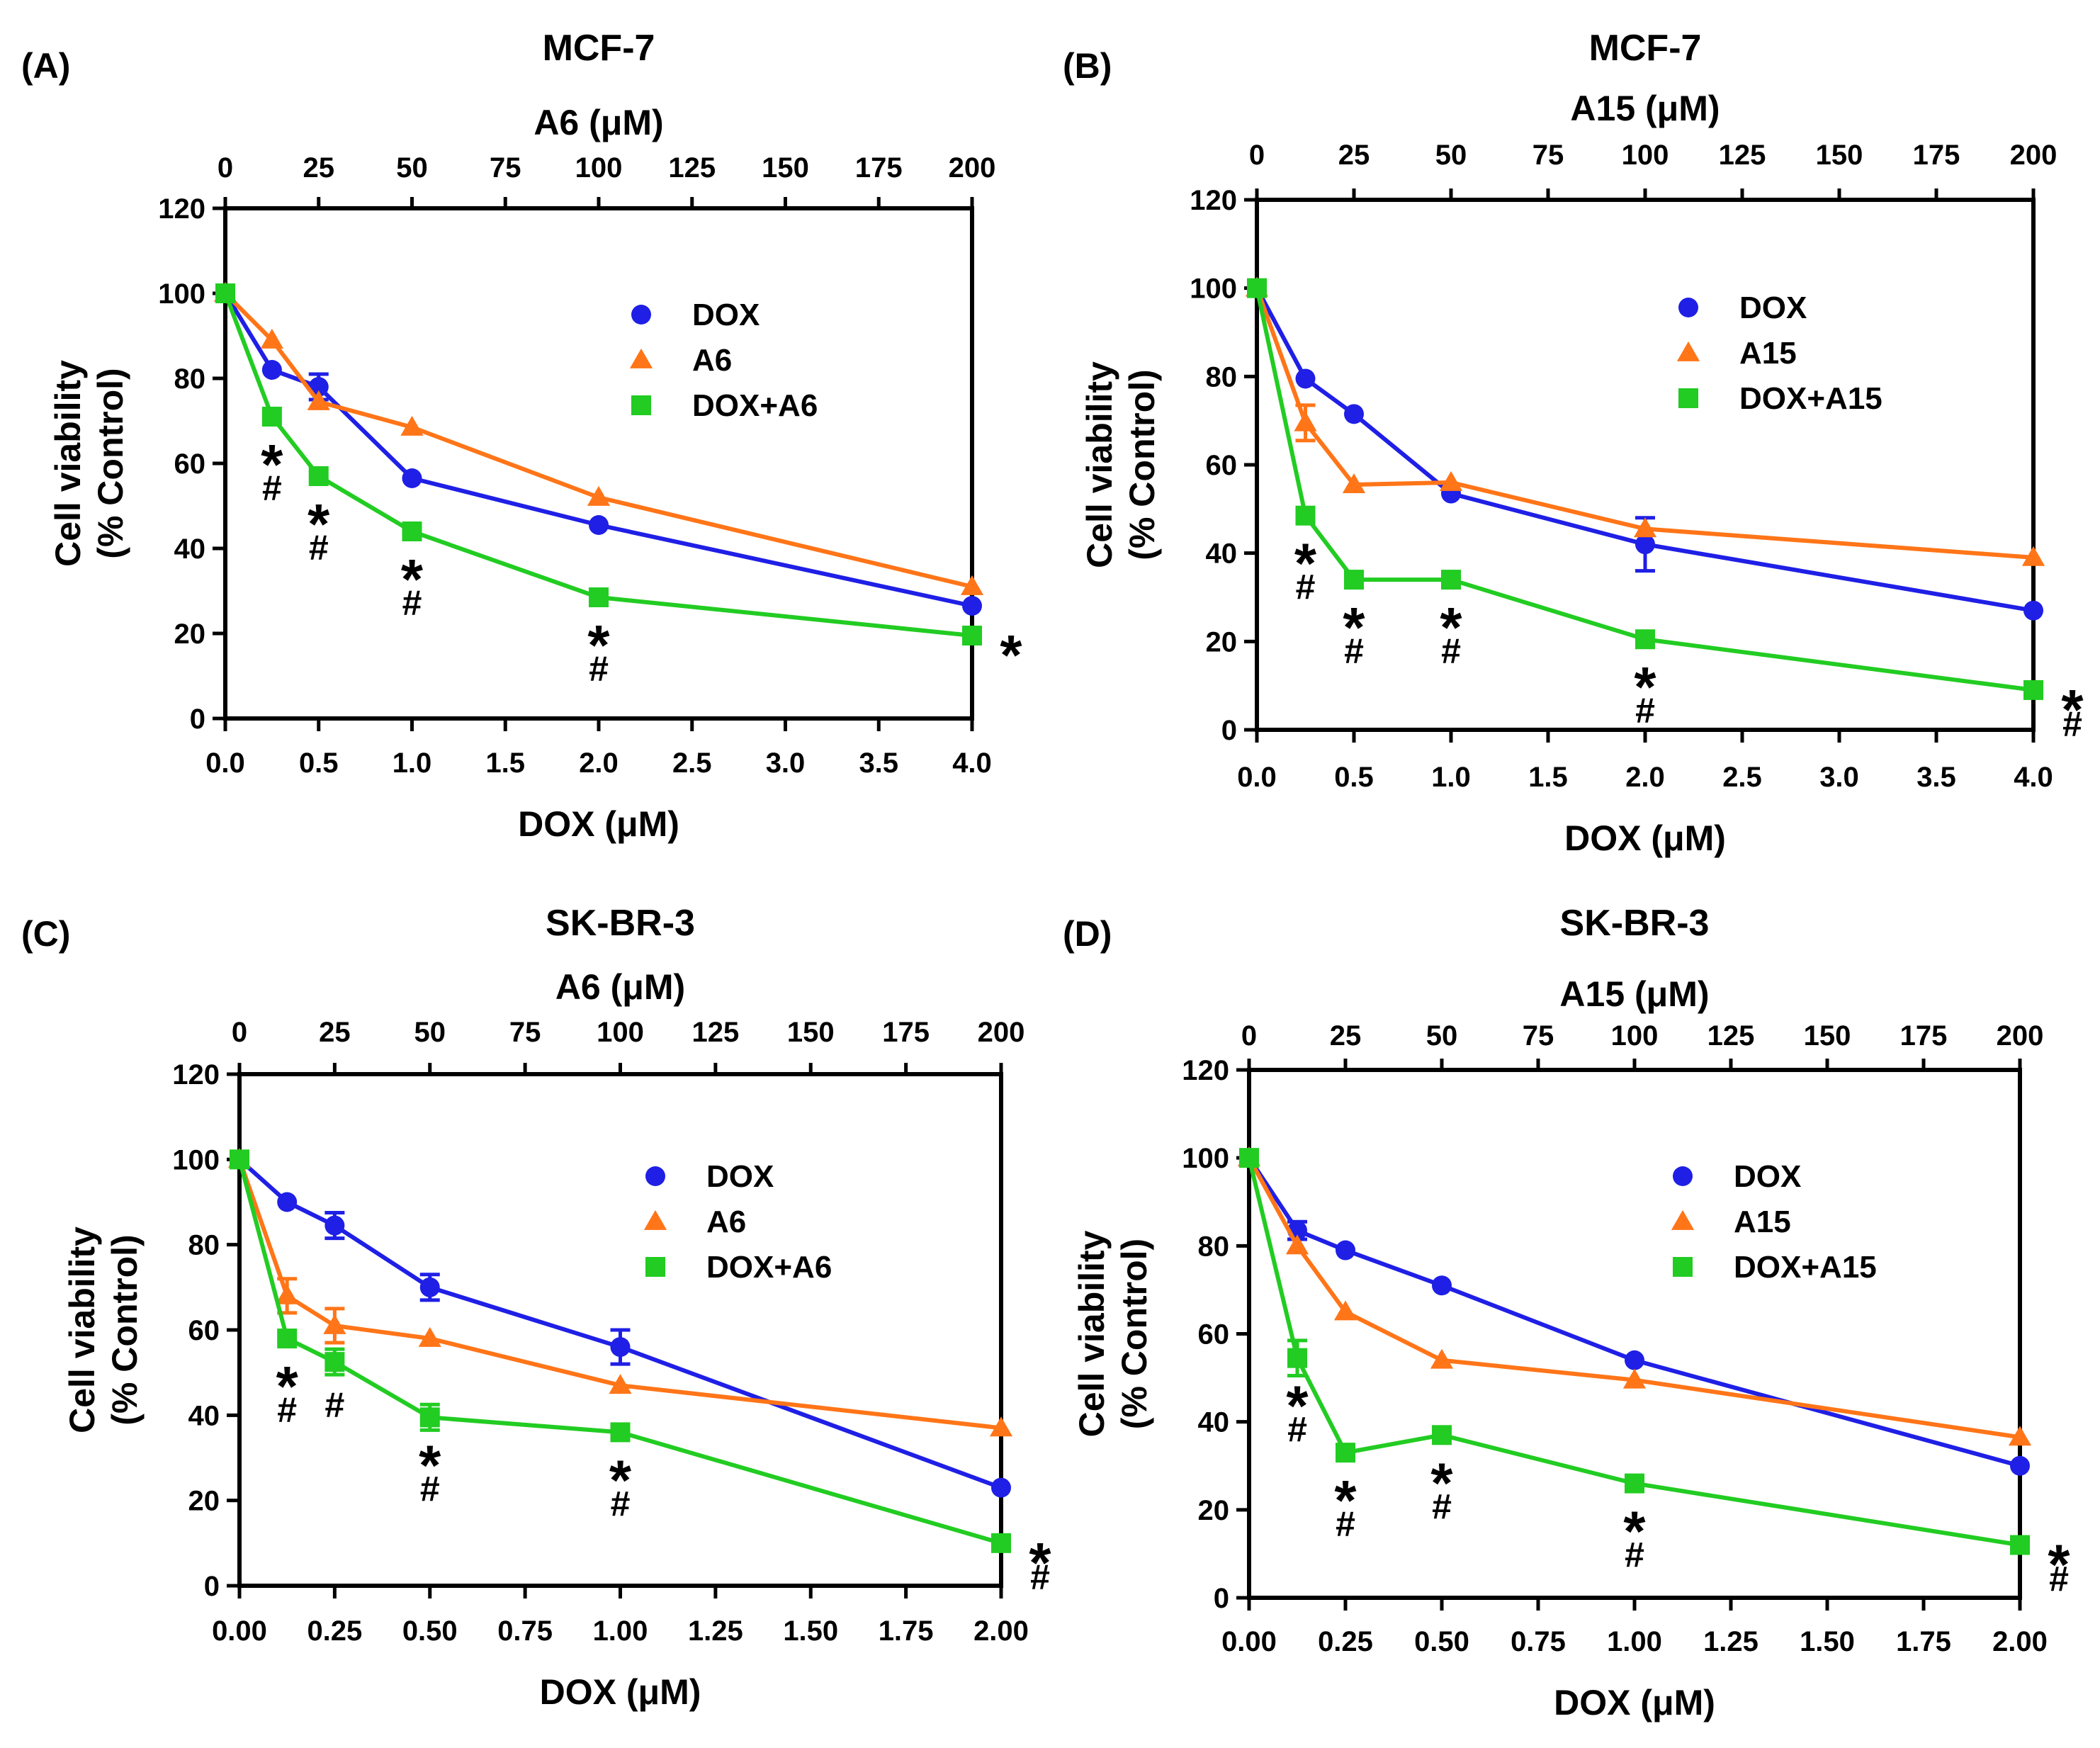 The height and width of the screenshot is (1748, 2100). Describe the element at coordinates (879, 168) in the screenshot. I see `panel-a-x2-tick-label: 175` at that location.